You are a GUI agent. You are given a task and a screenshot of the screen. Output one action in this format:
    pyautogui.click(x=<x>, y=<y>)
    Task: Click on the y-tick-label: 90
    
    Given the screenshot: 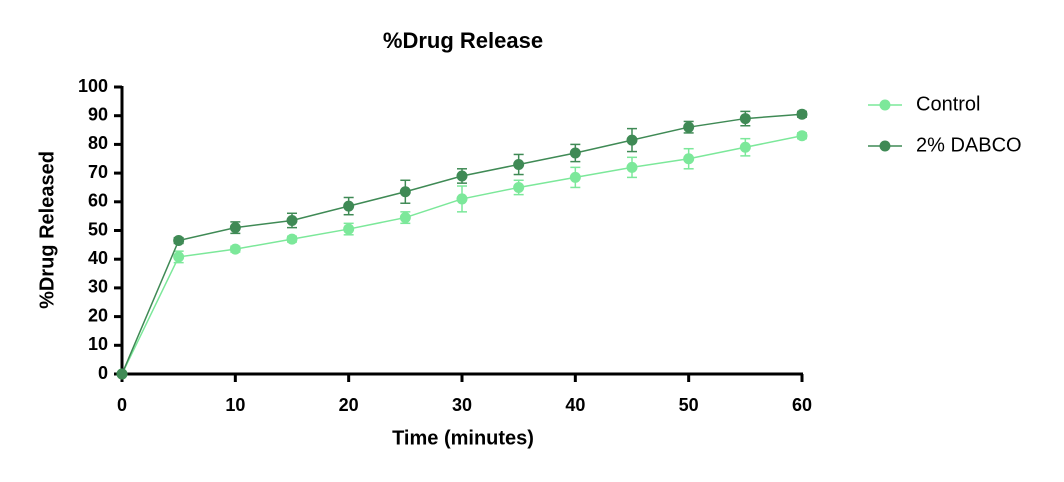 What is the action you would take?
    pyautogui.click(x=98, y=114)
    